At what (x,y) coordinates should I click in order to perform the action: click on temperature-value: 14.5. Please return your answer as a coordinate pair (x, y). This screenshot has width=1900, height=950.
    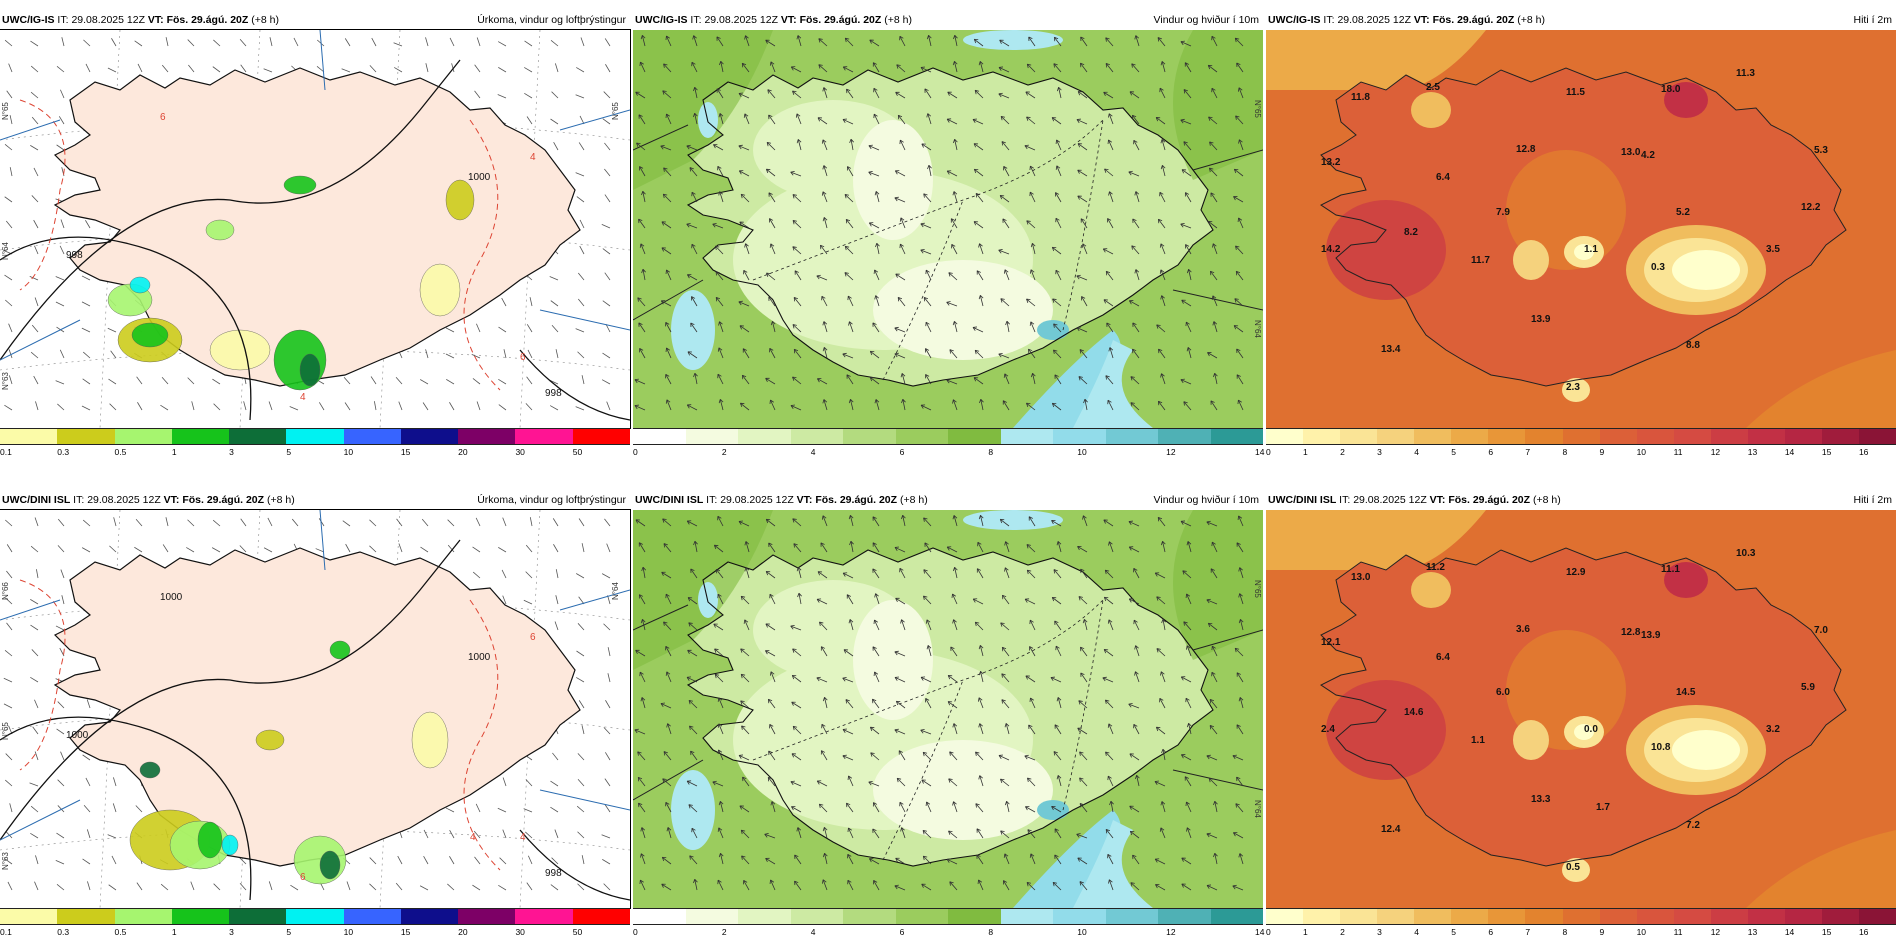
    Looking at the image, I should click on (1686, 692).